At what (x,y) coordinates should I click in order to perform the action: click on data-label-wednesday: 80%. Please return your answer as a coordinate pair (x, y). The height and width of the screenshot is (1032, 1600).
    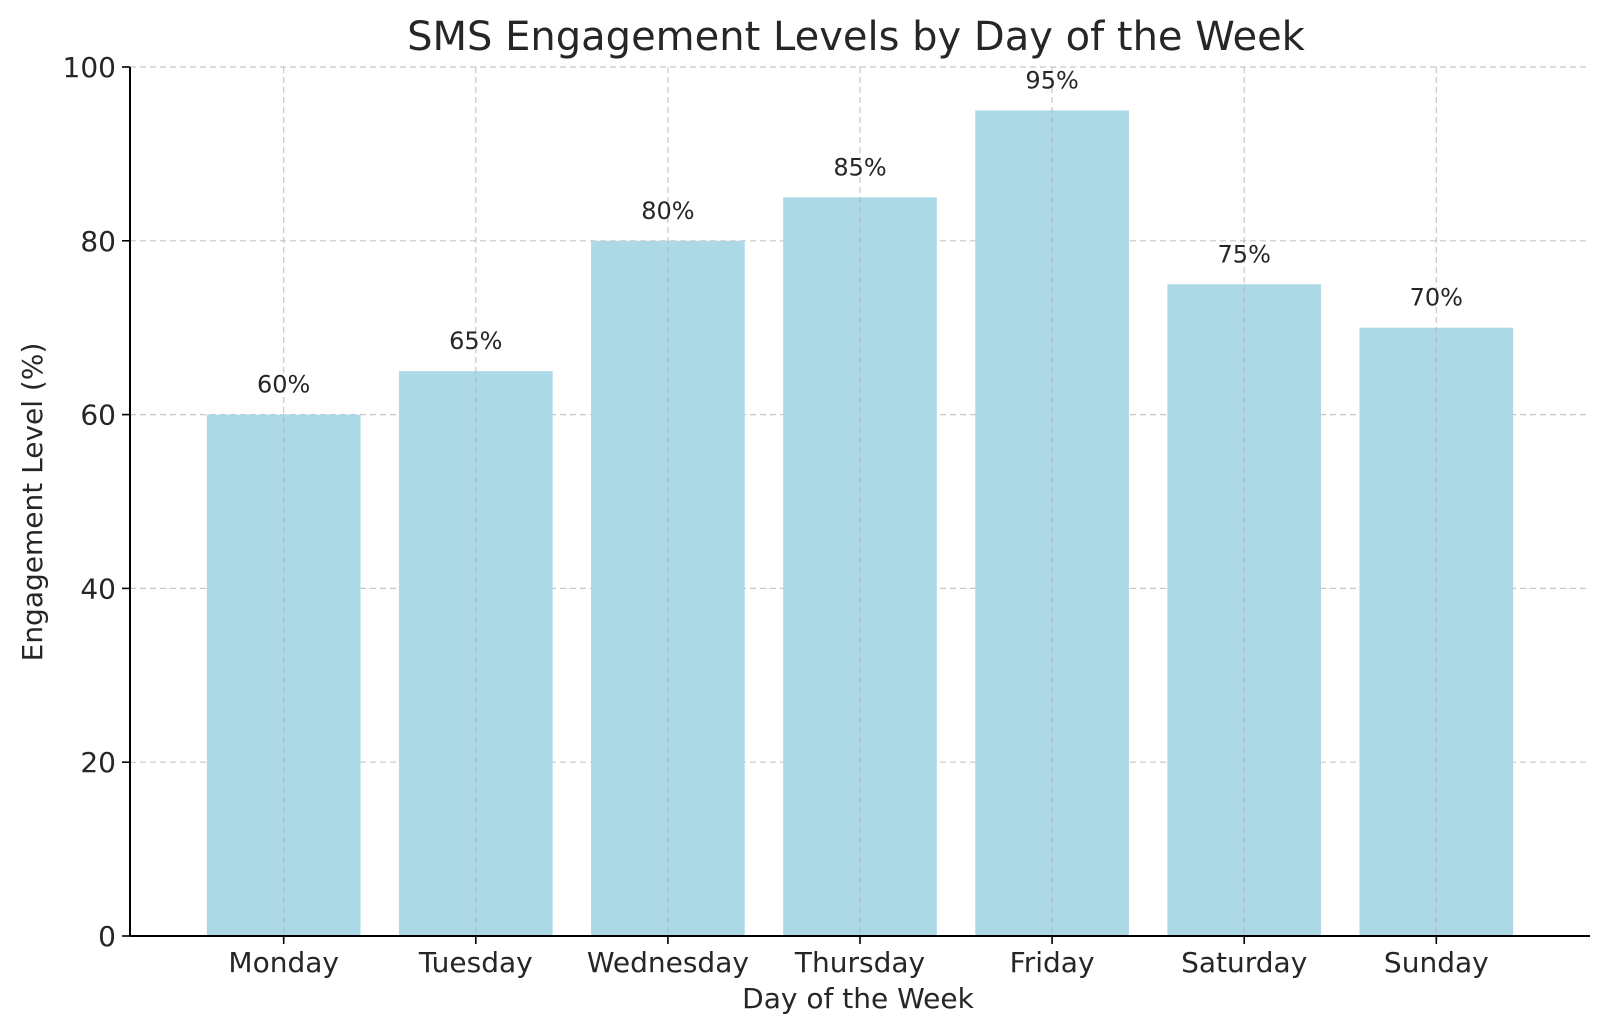
    Looking at the image, I should click on (667, 211).